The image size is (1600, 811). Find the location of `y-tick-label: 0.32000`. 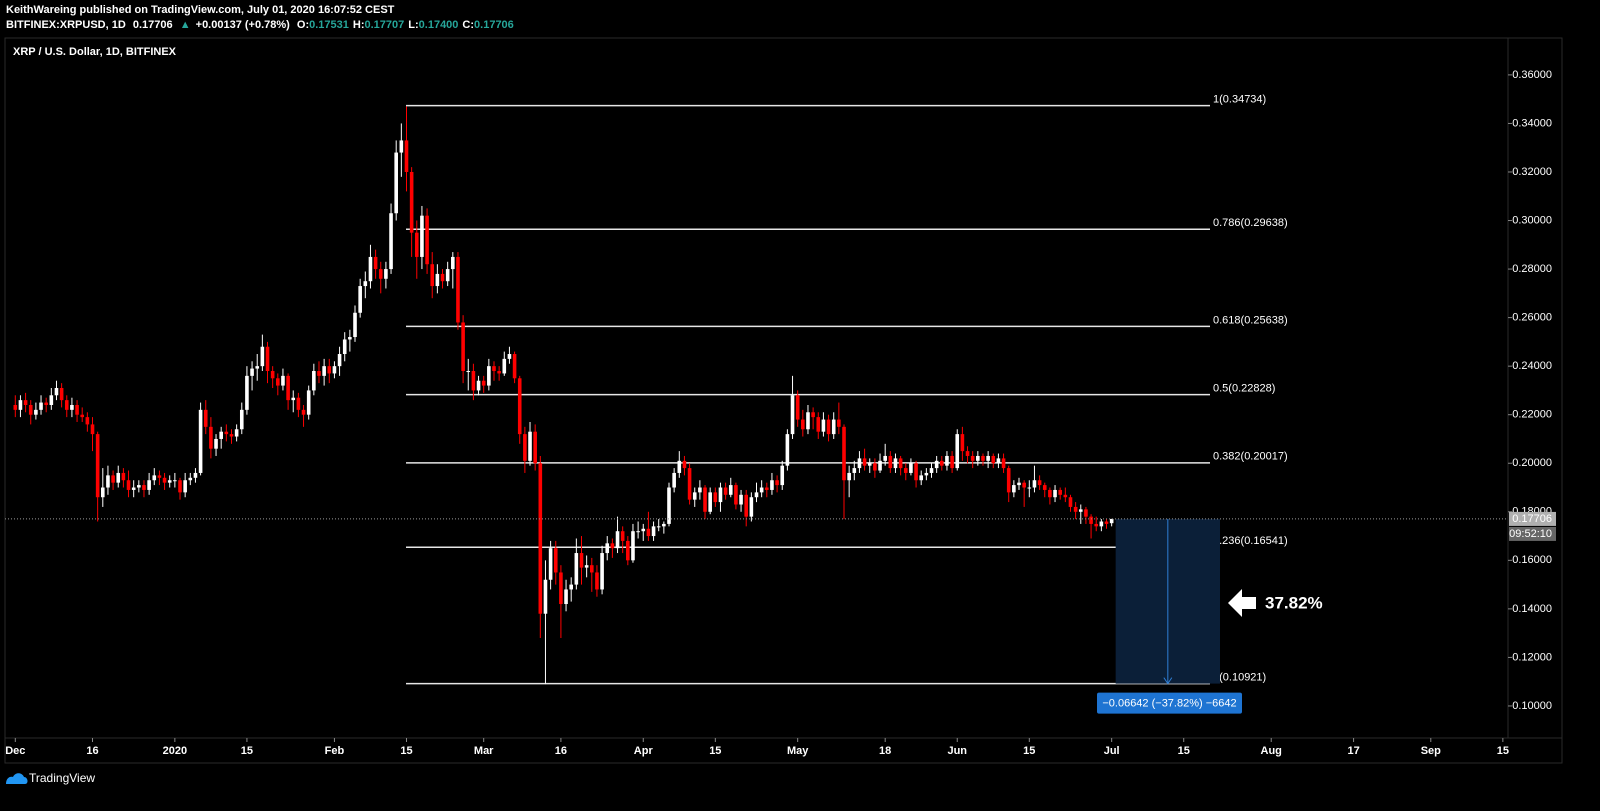

y-tick-label: 0.32000 is located at coordinates (1532, 172).